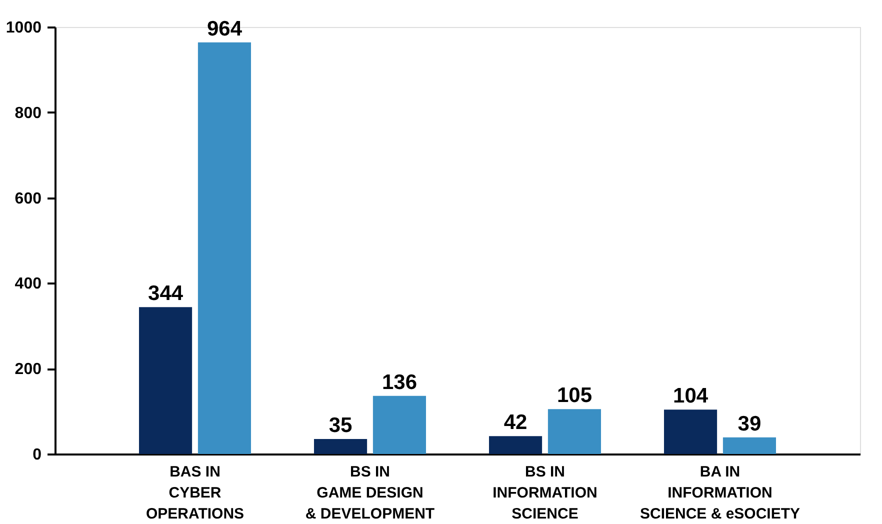  I want to click on y-tick-label: 0, so click(37, 455).